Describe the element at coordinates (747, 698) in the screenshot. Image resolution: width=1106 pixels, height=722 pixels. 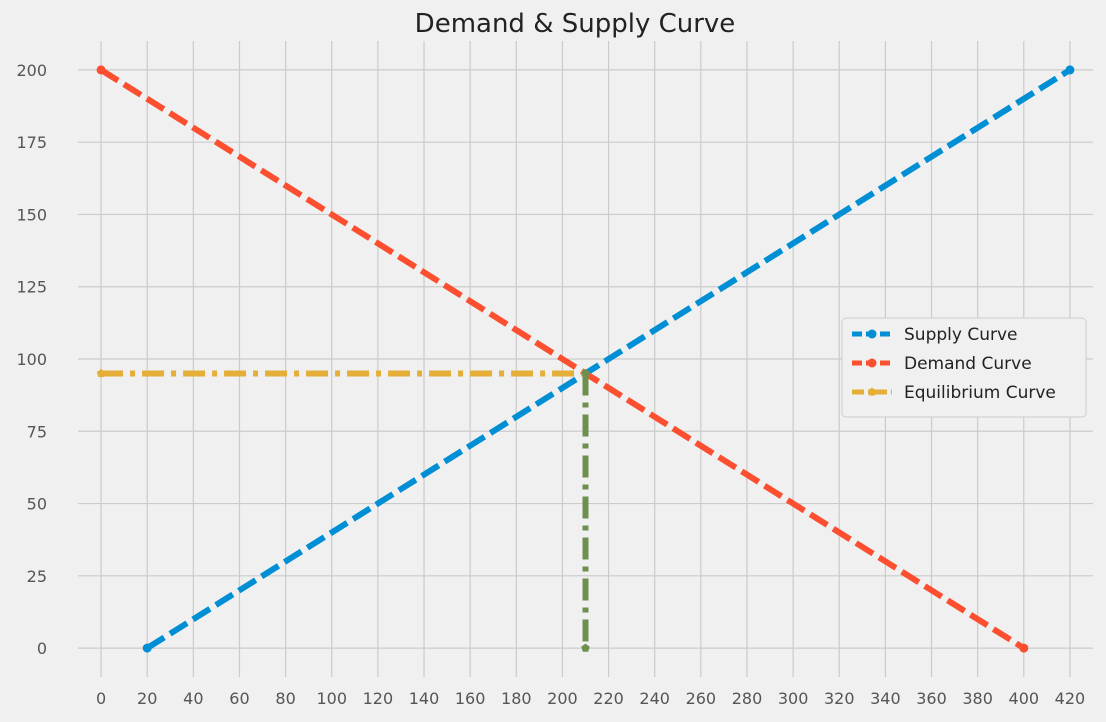
I see `x-tick-label: 280` at that location.